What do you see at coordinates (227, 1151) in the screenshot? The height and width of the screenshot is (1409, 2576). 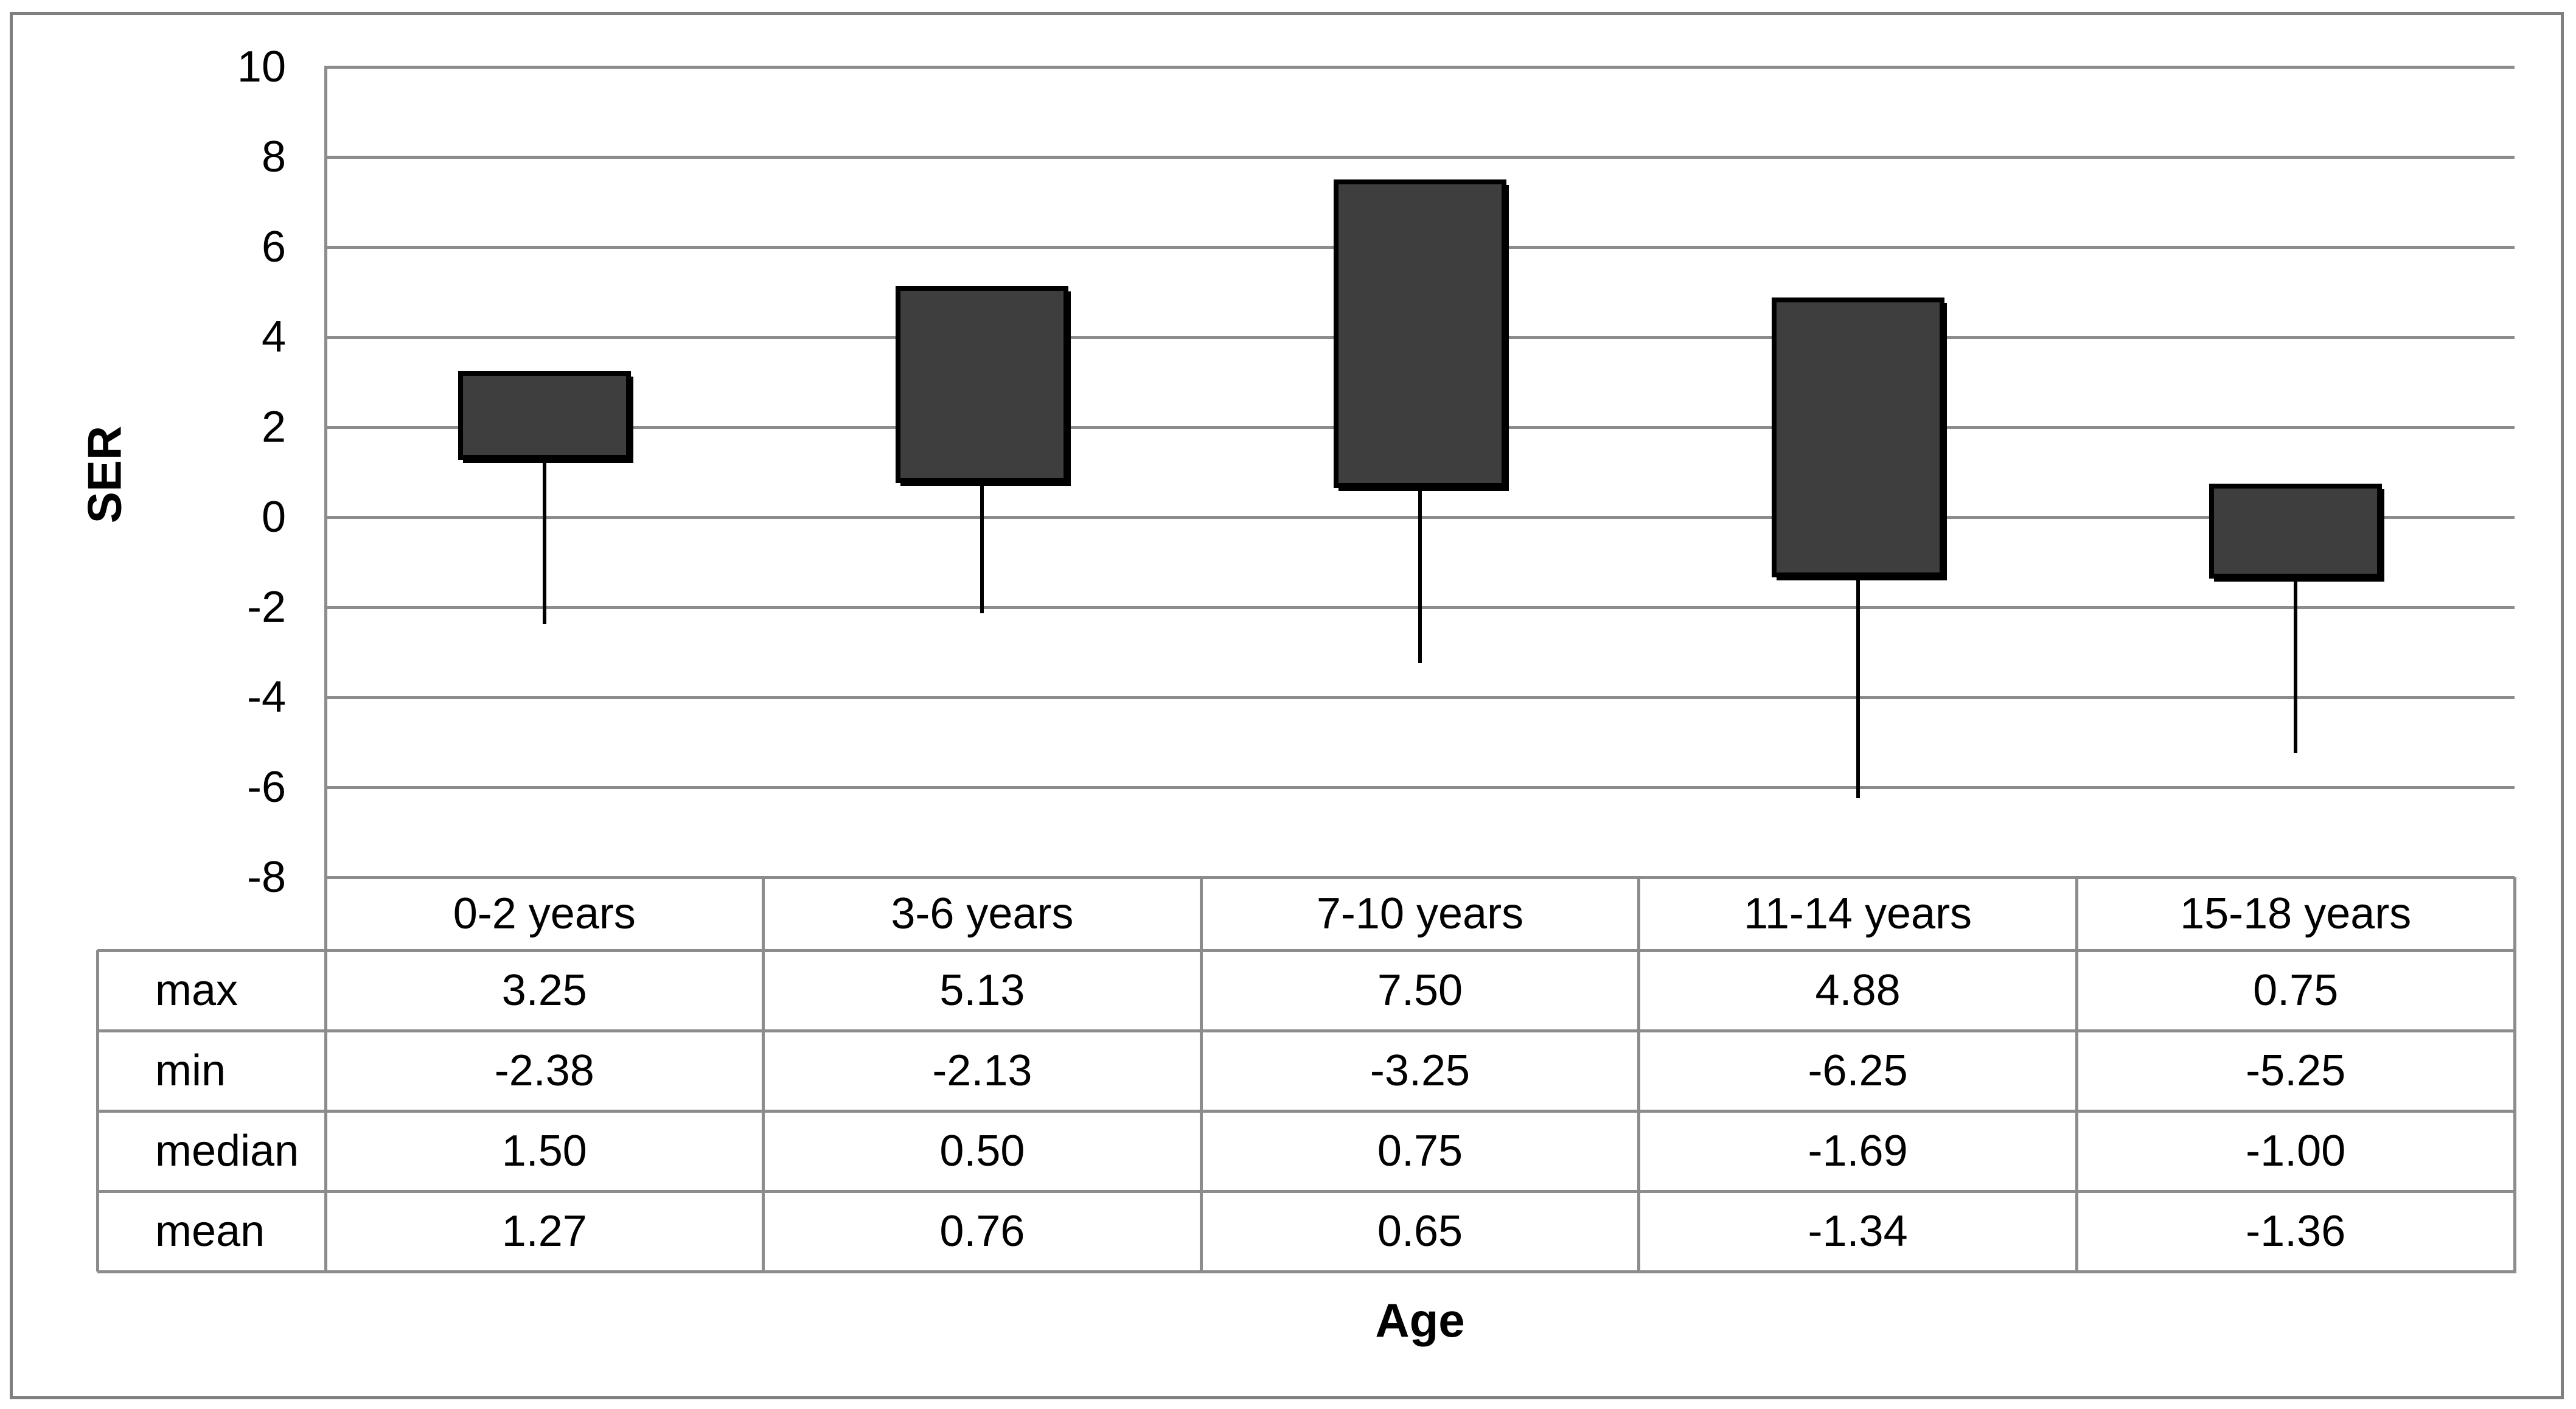 I see `table-row-label: median` at bounding box center [227, 1151].